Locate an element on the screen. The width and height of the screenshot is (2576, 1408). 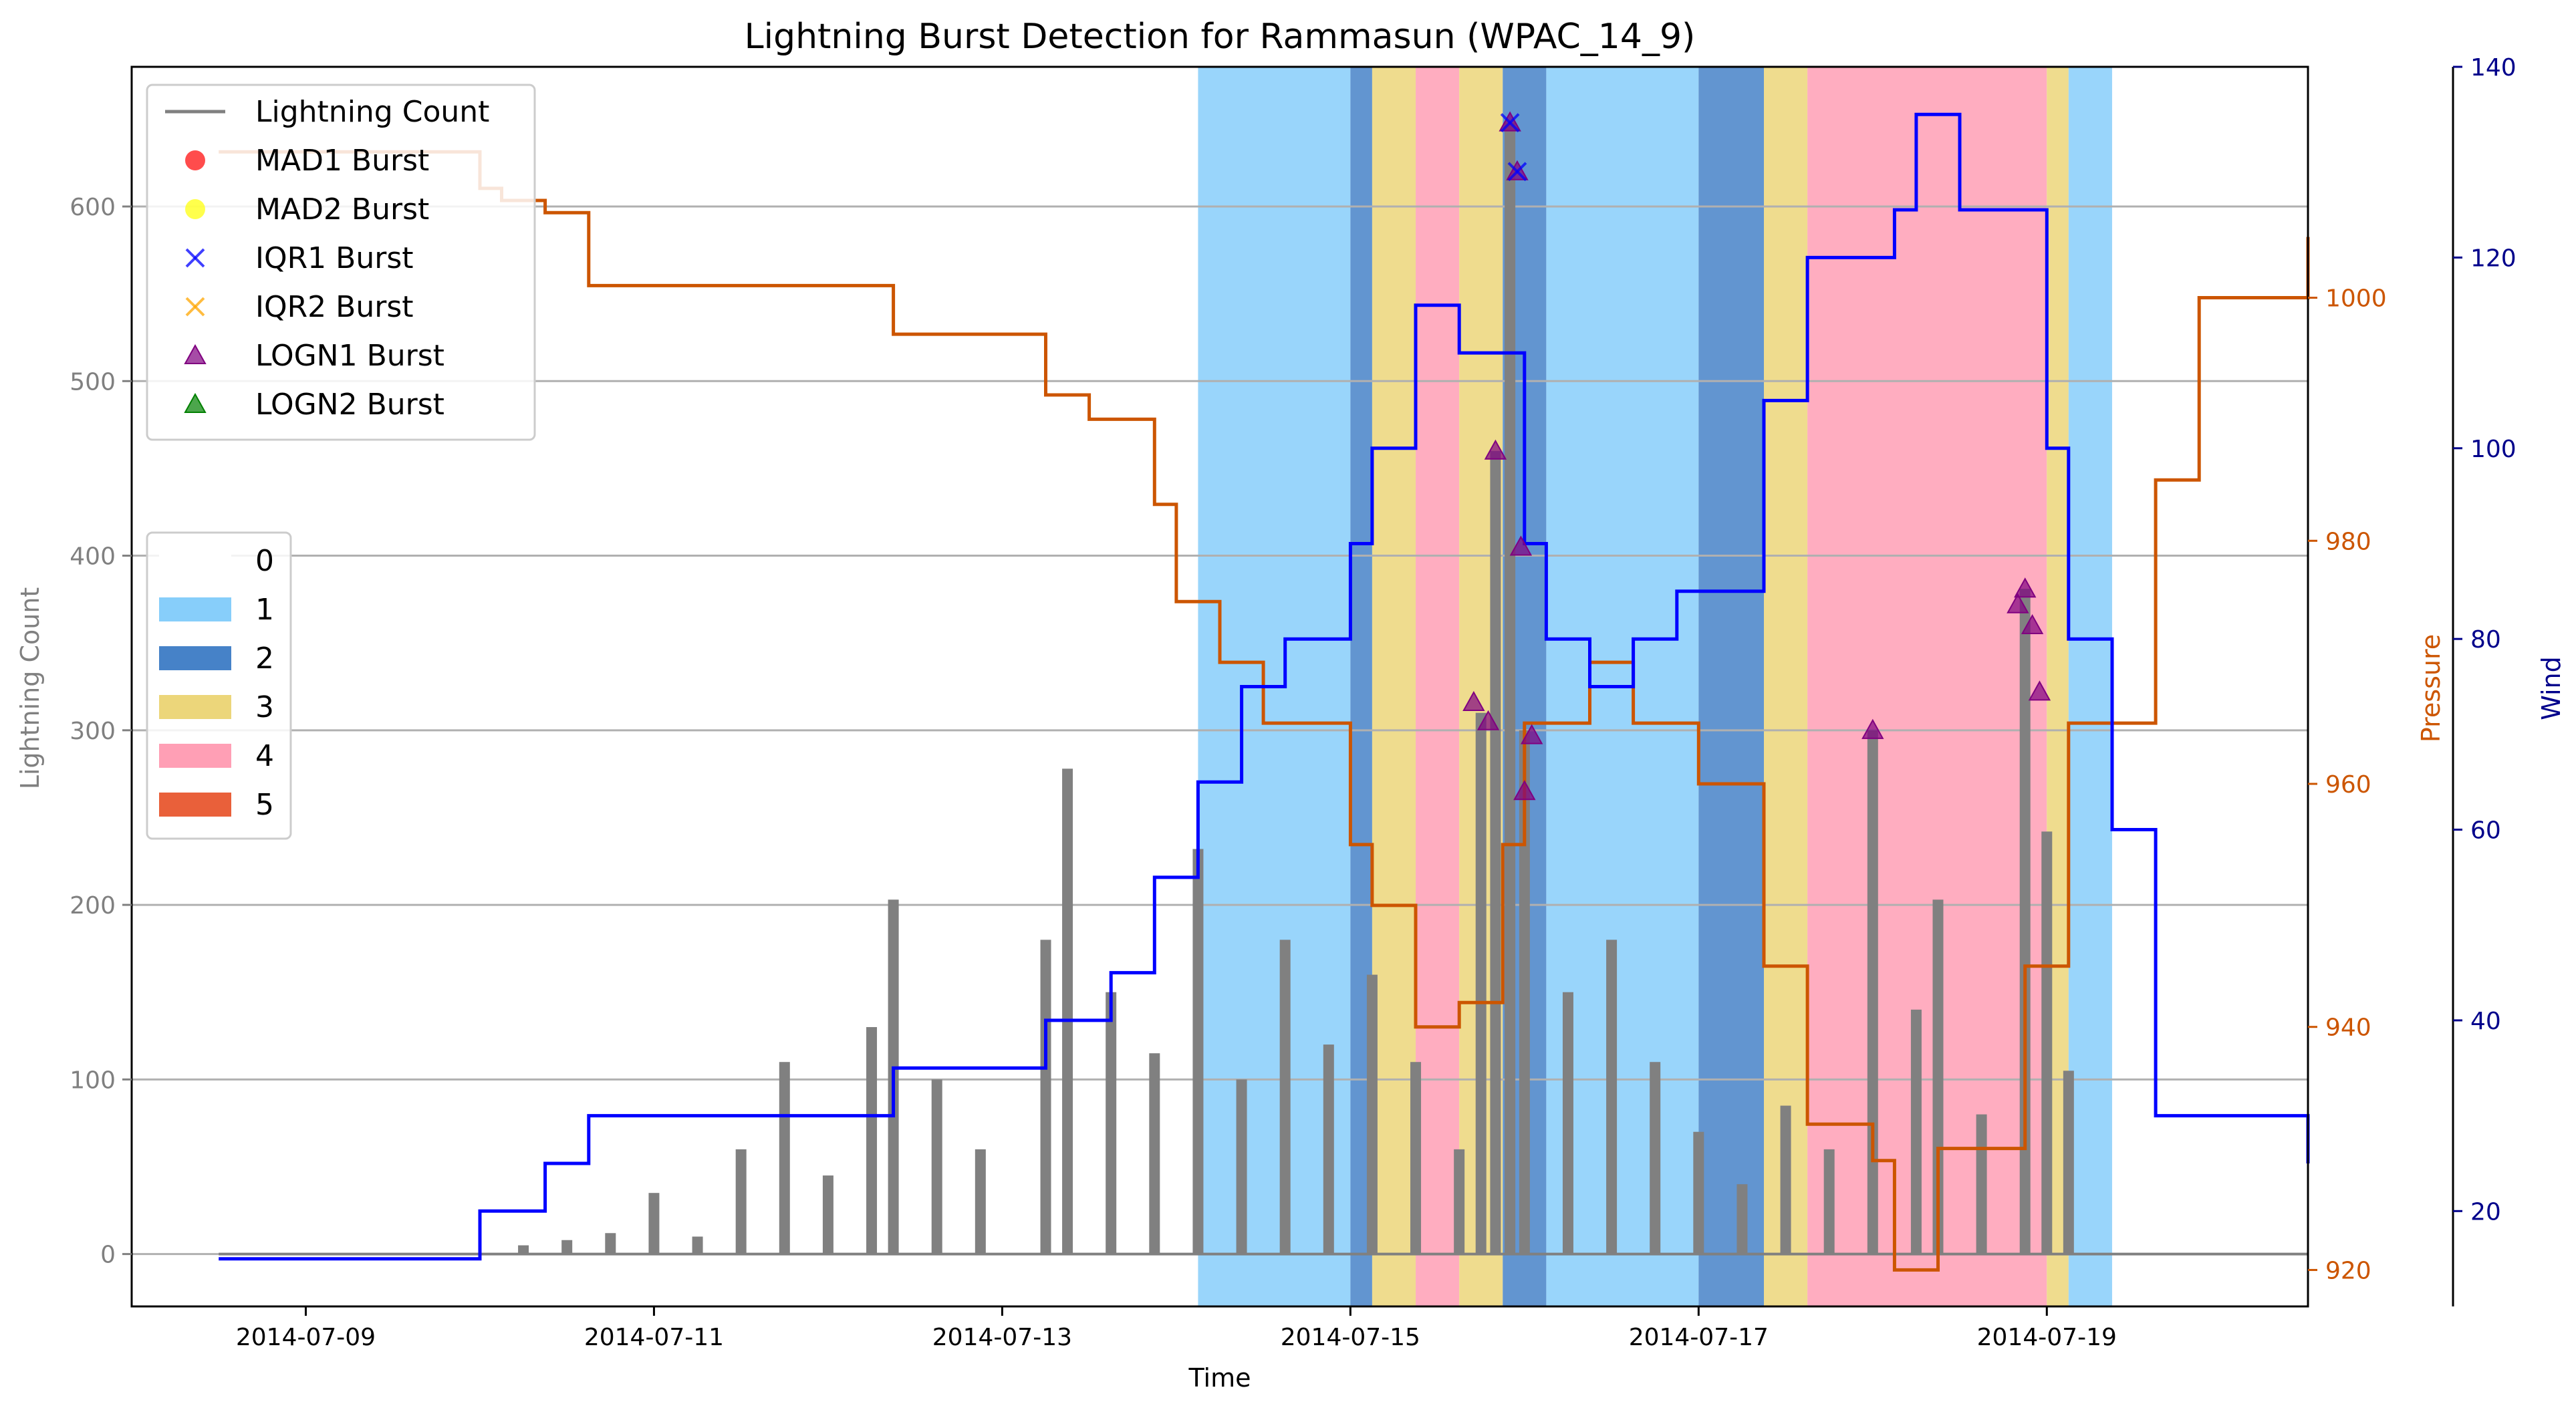
y-wind-tick-label: 100 is located at coordinates (2493, 449).